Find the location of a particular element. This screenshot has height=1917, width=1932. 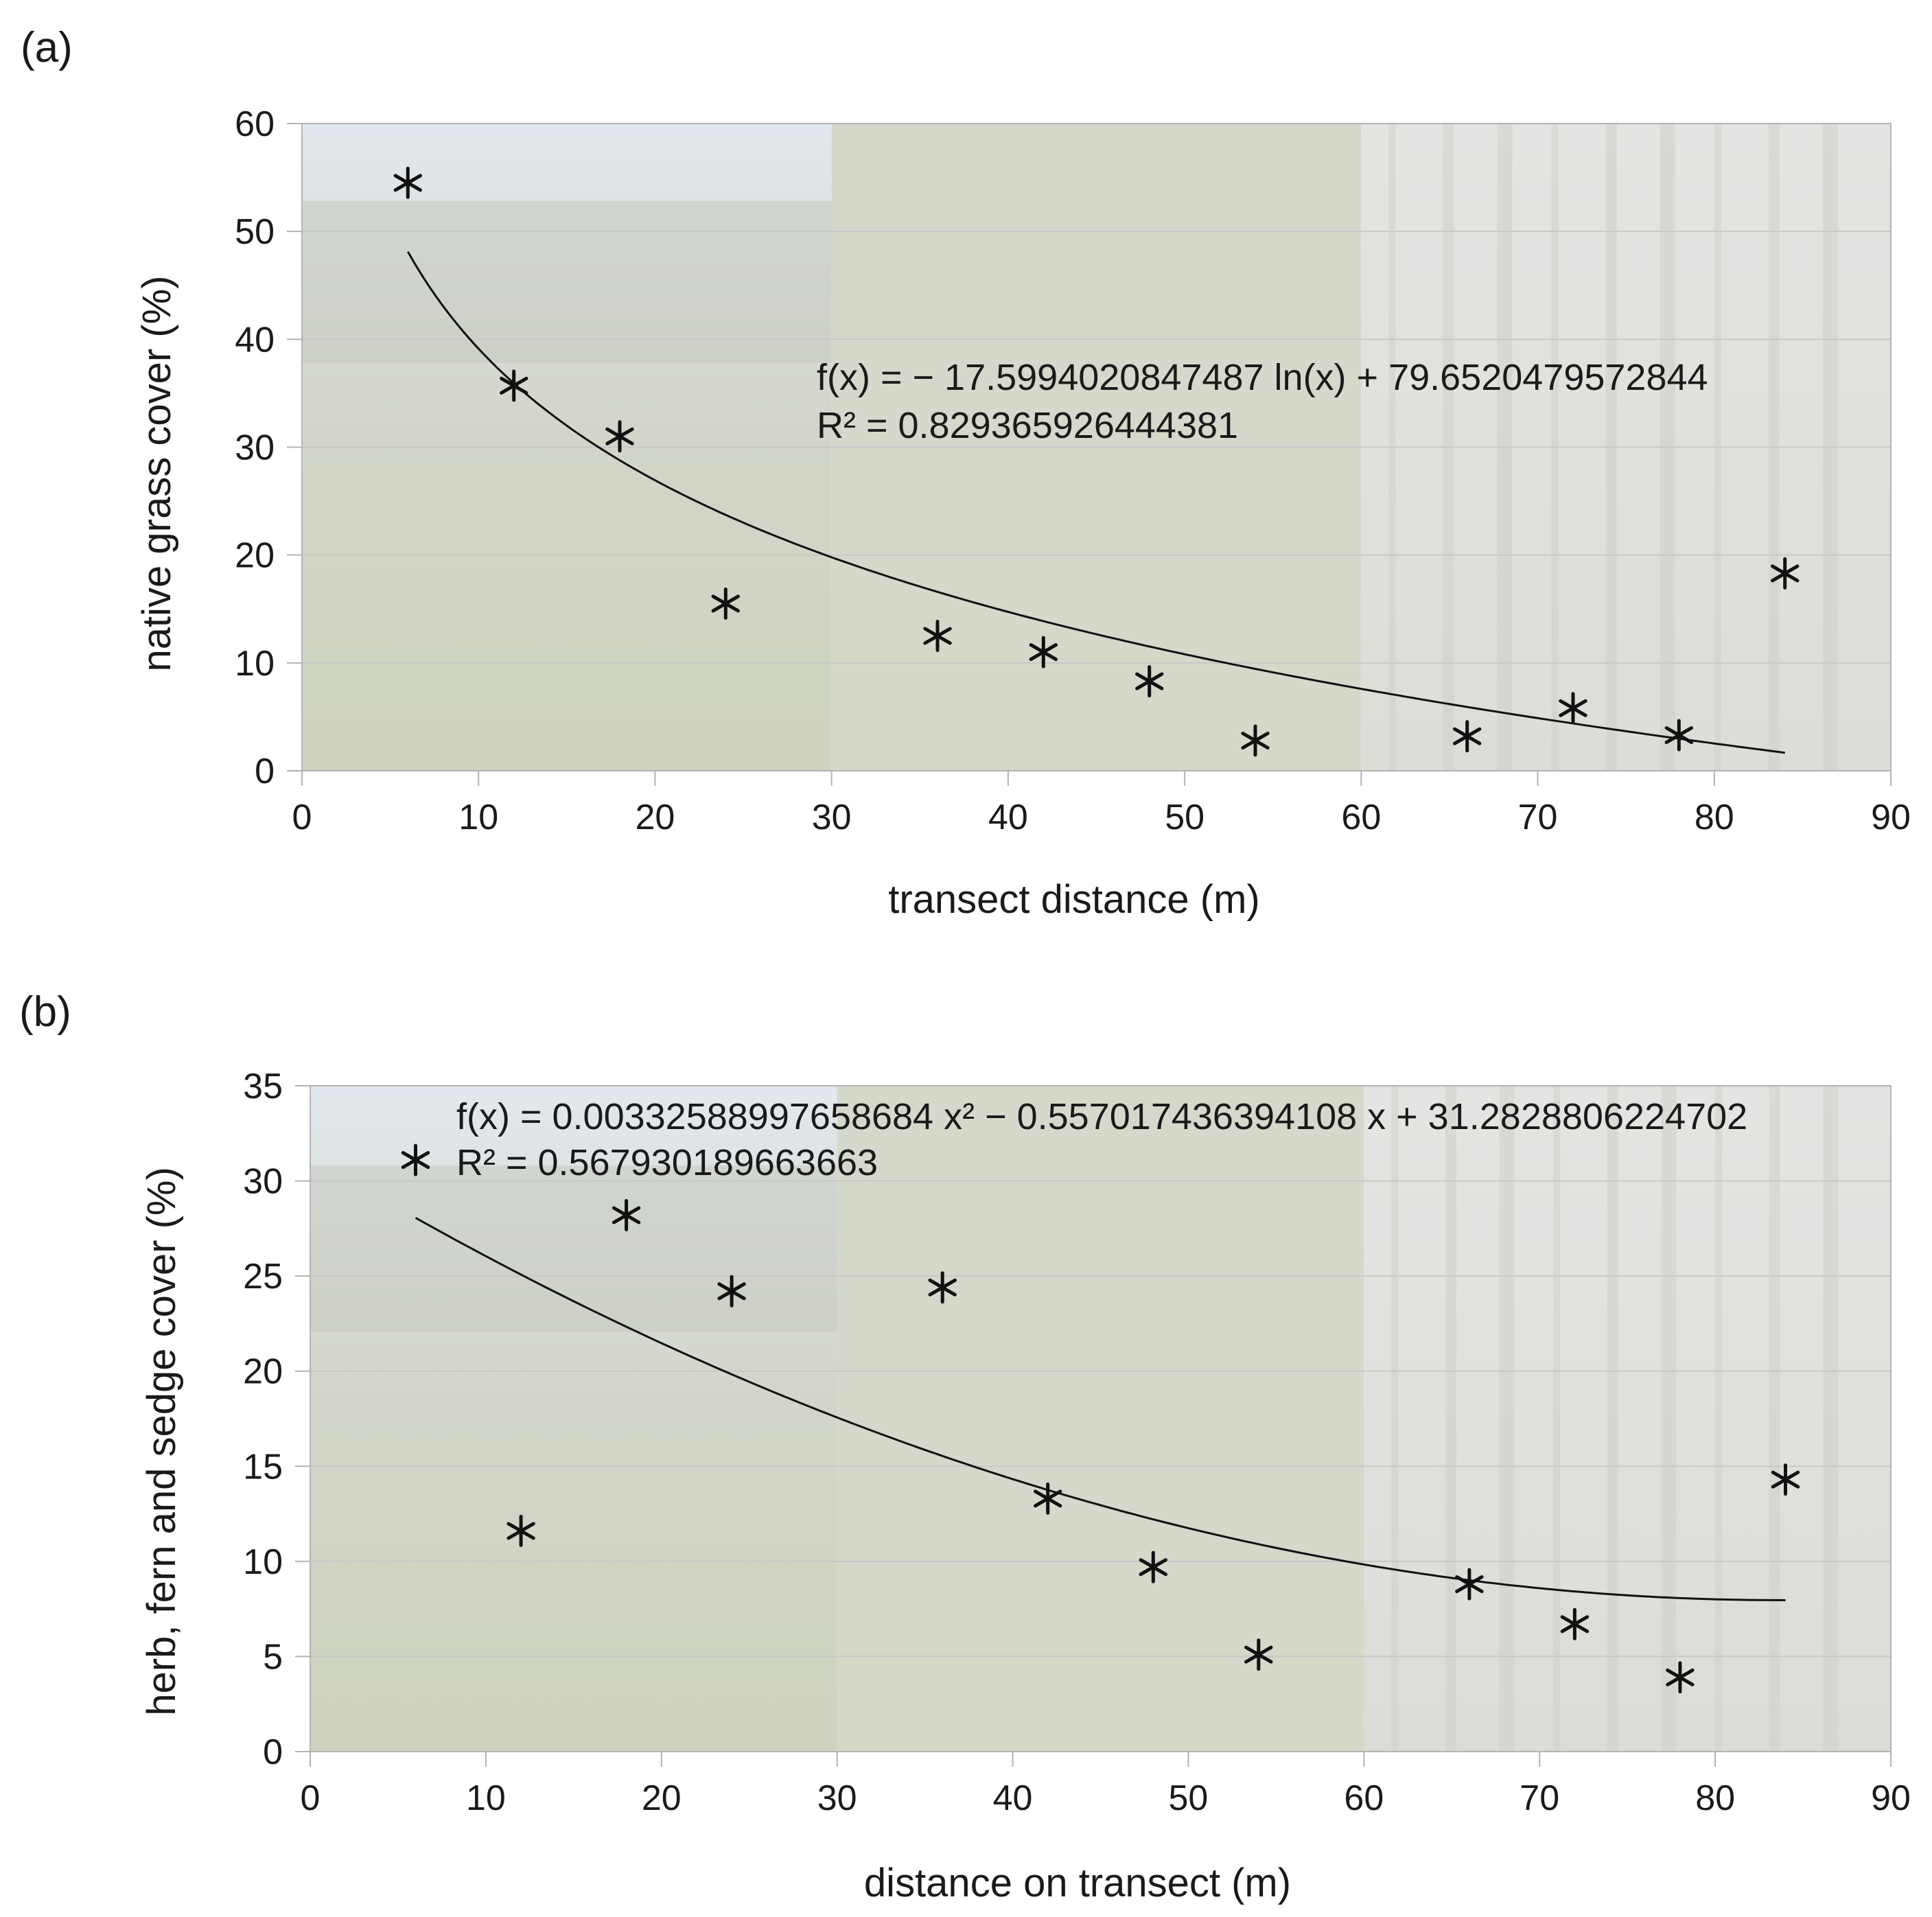

x-tick-label: 60 is located at coordinates (1364, 1798).